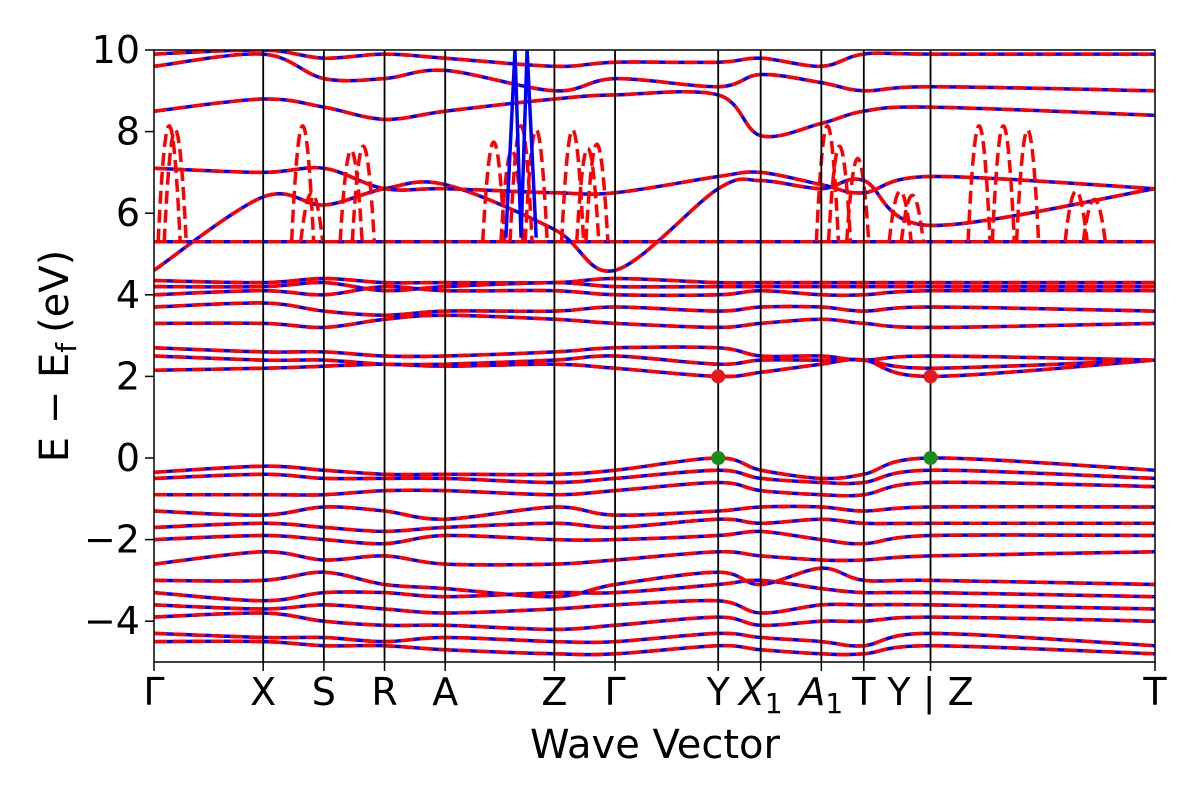  I want to click on band-21-dashed, so click(654, 225).